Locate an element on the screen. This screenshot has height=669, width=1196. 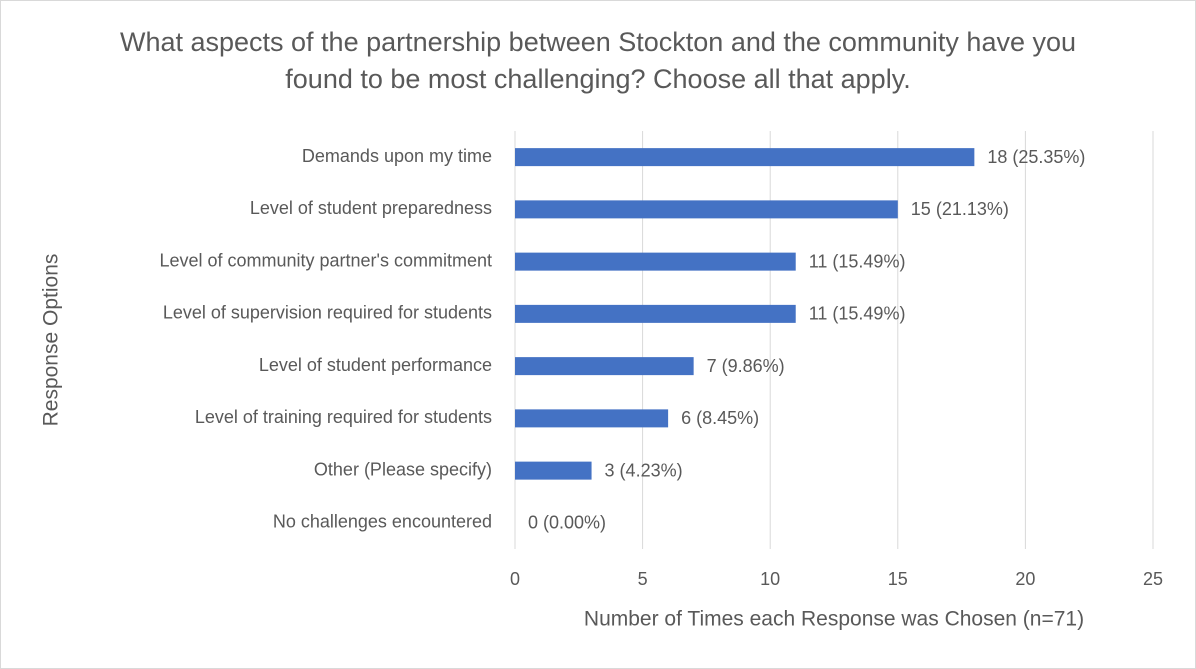
x-tick-label: 0 is located at coordinates (515, 579).